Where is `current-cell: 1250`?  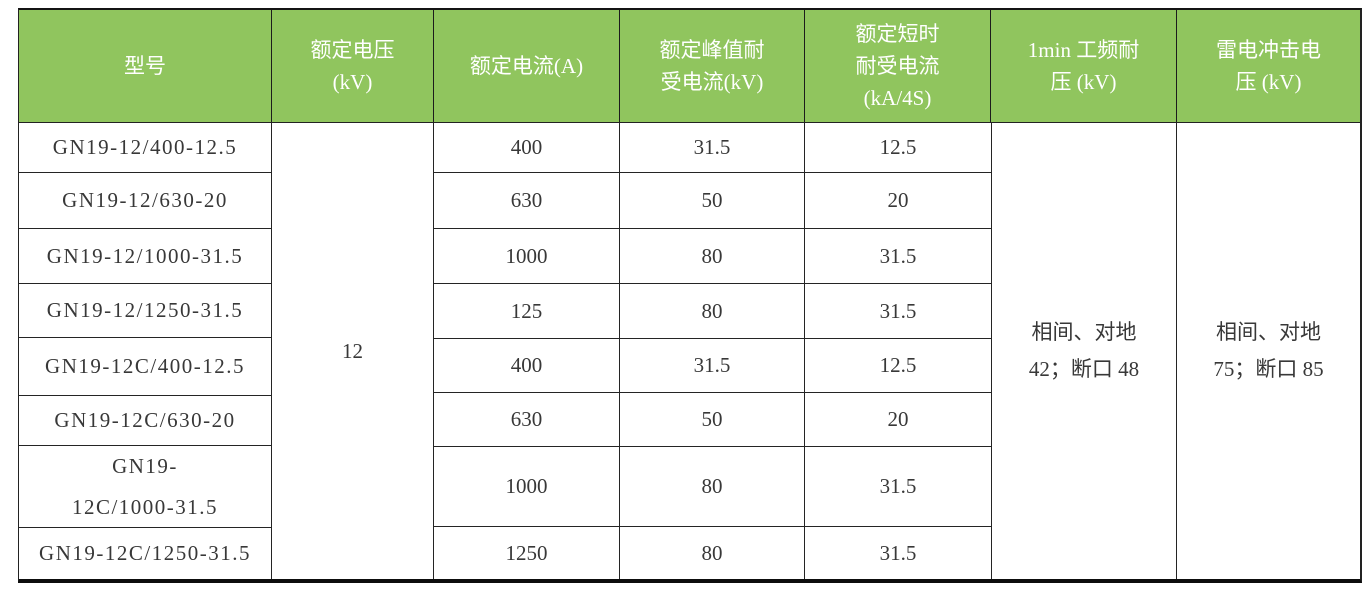
current-cell: 1250 is located at coordinates (527, 553).